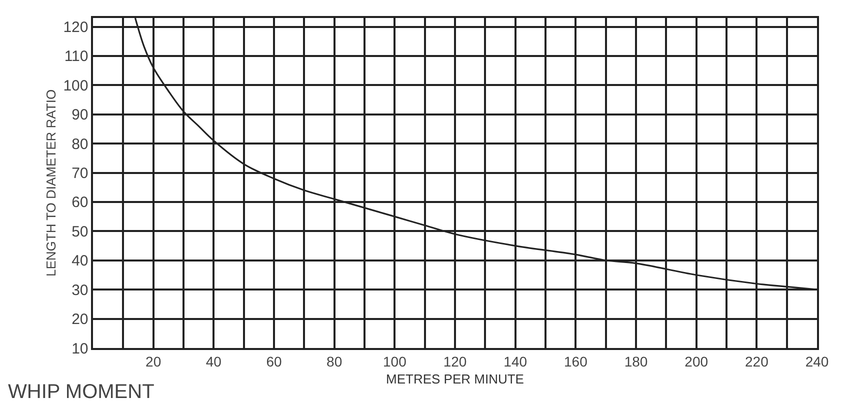 The image size is (853, 412). Describe the element at coordinates (455, 362) in the screenshot. I see `x-tick-label: 120` at that location.